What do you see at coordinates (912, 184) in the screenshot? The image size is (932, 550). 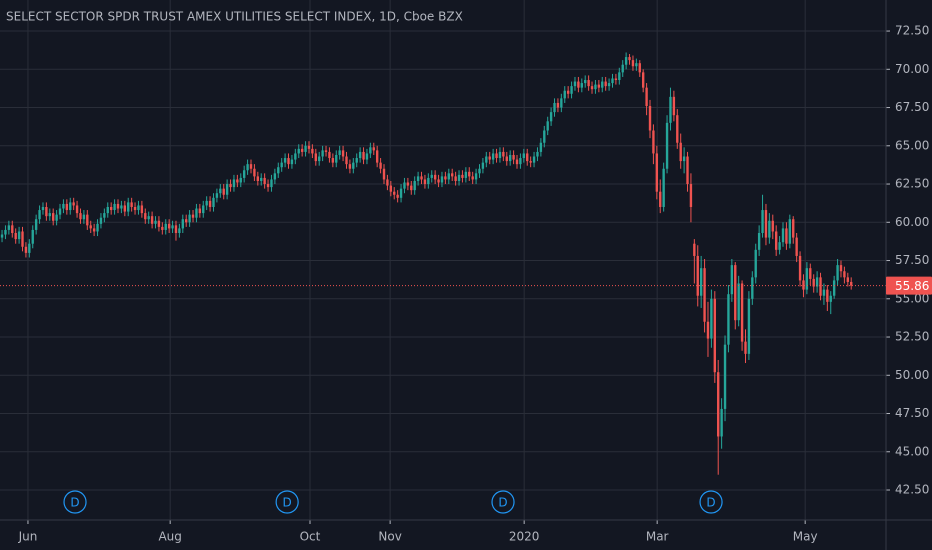 I see `y-tick-label: 62.50` at bounding box center [912, 184].